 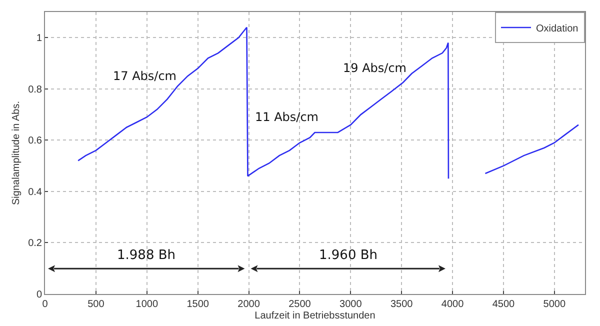 I want to click on x-tick-label: 1500, so click(x=198, y=304).